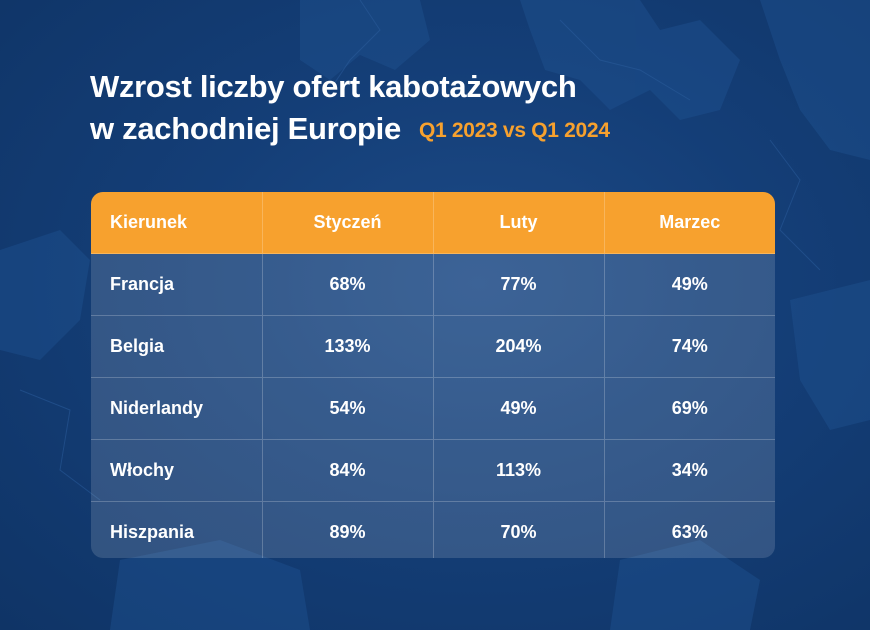  What do you see at coordinates (347, 223) in the screenshot?
I see `header-styczen: Styczeń` at bounding box center [347, 223].